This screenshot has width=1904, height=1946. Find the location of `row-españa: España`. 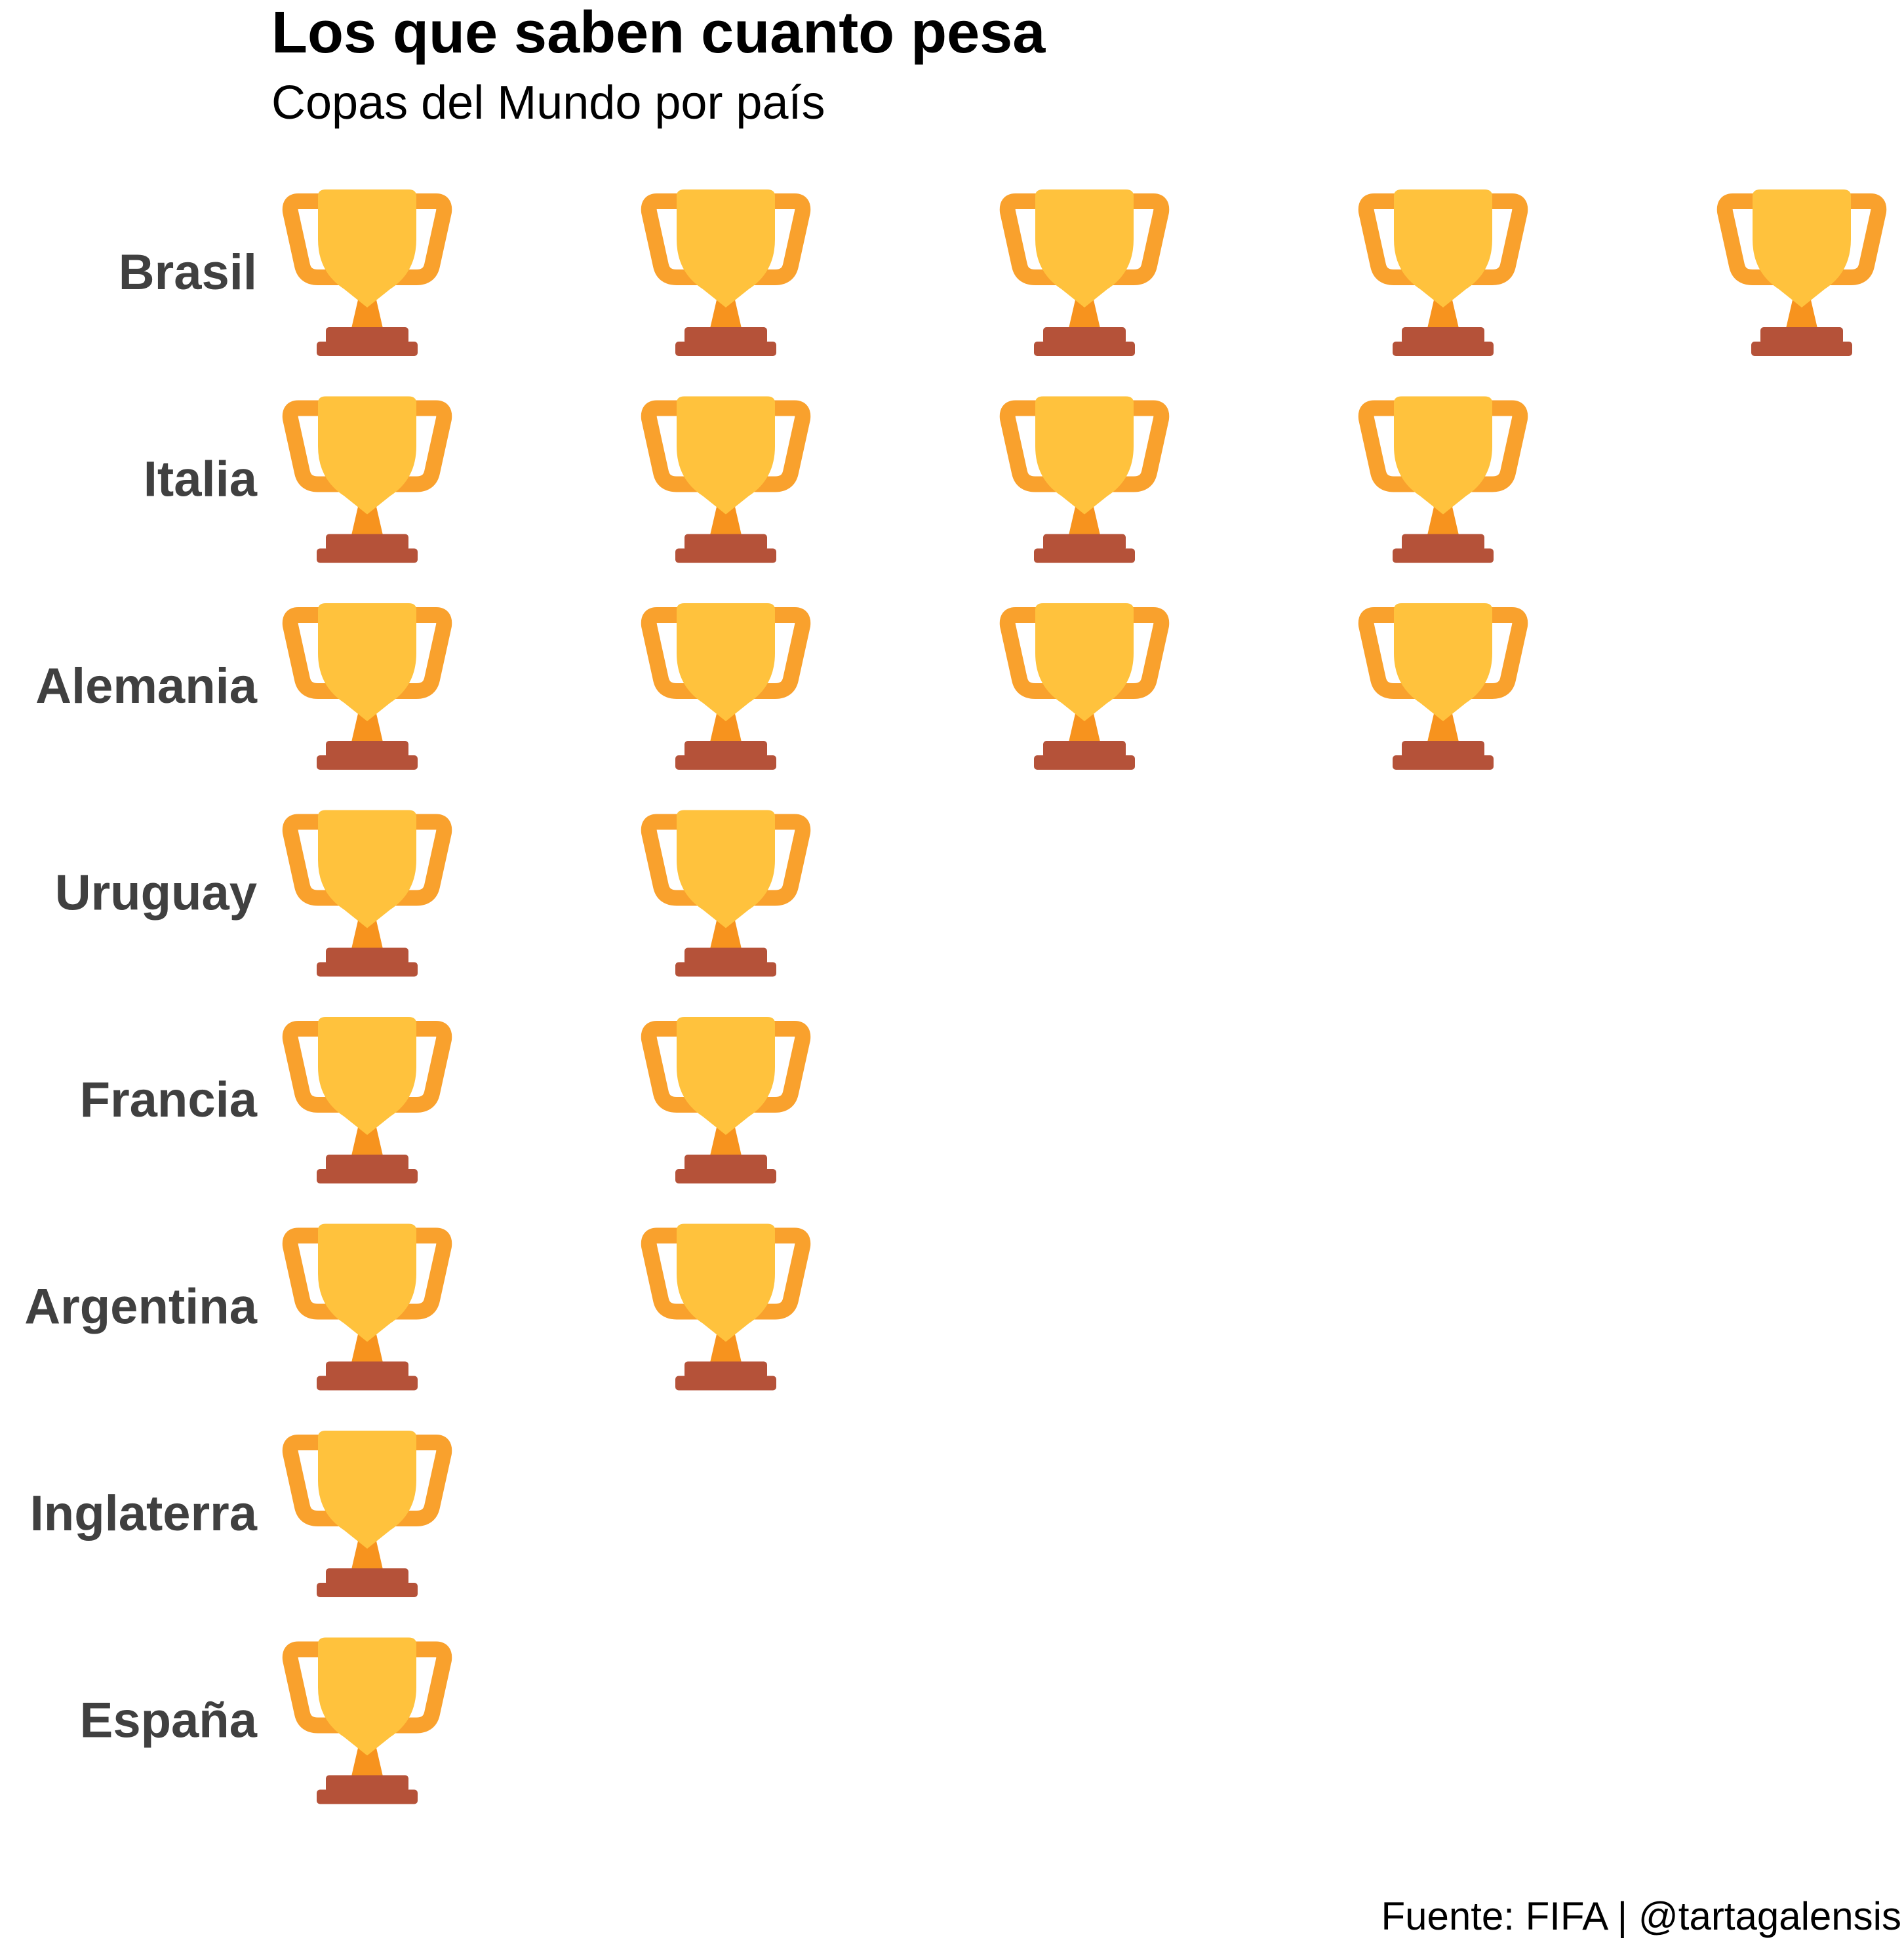

row-españa: España is located at coordinates (262, 1721).